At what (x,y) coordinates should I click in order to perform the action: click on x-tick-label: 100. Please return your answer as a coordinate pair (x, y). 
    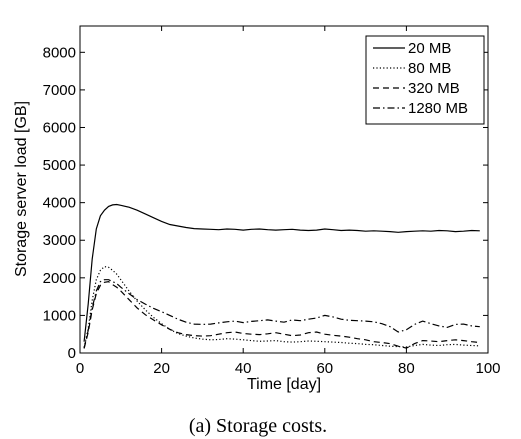
    Looking at the image, I should click on (487, 368).